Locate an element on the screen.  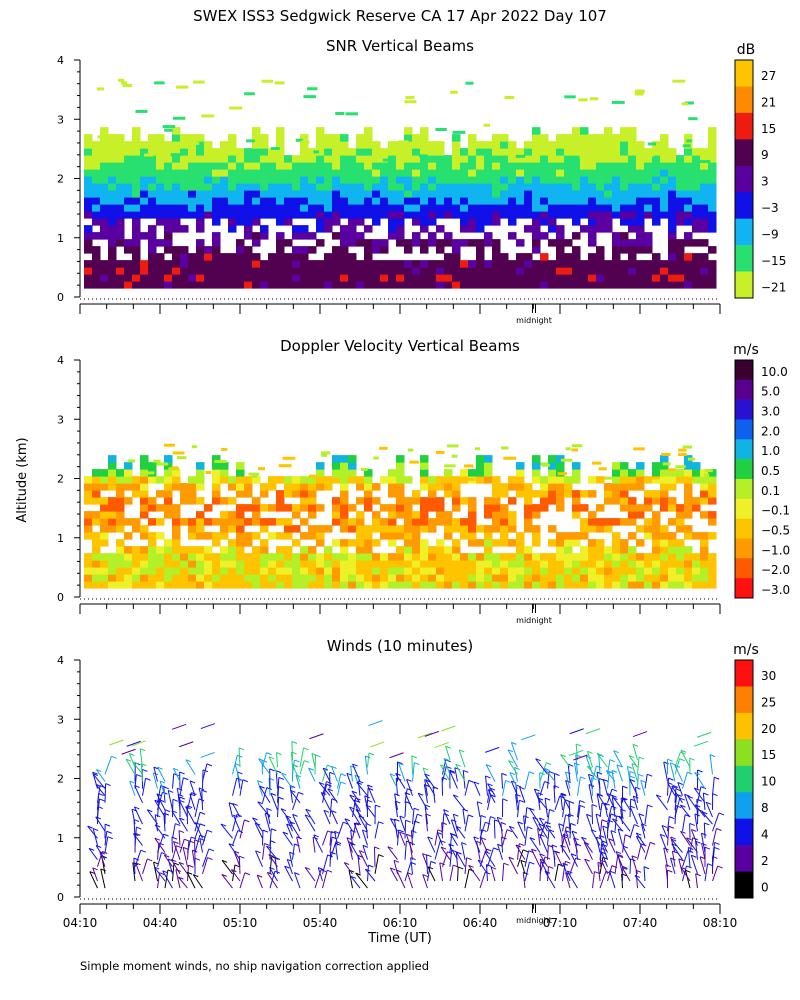
colorbar-label: 10.0 is located at coordinates (774, 372).